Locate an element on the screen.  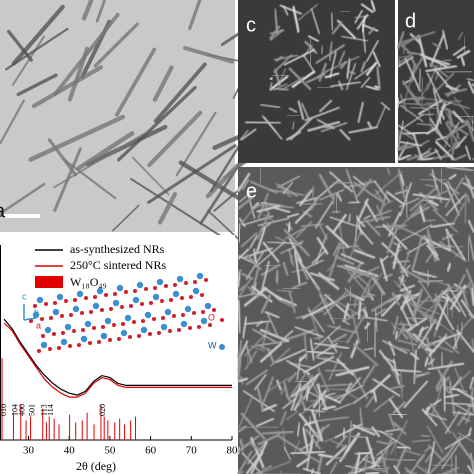
x-tick-label: 70 is located at coordinates (192, 451).